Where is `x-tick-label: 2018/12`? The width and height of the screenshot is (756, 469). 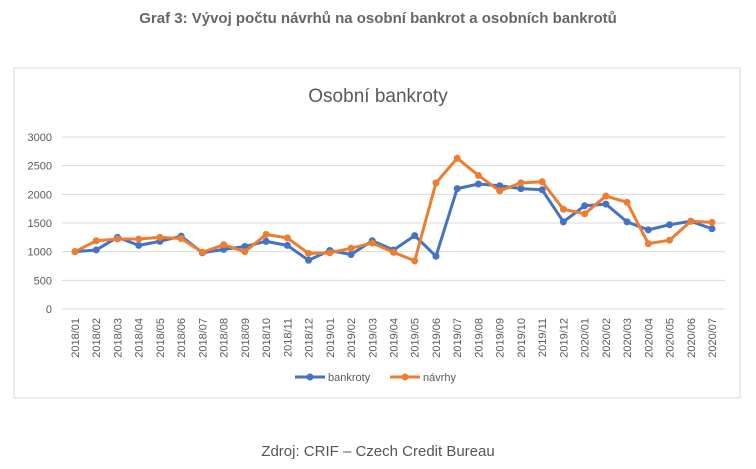
x-tick-label: 2018/12 is located at coordinates (310, 338).